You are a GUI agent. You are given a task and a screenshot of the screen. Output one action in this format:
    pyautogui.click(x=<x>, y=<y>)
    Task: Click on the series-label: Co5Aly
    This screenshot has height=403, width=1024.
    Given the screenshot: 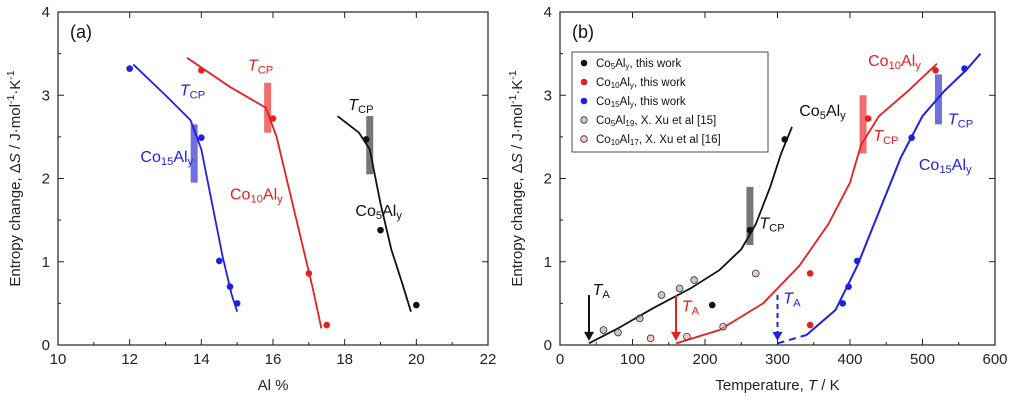 What is the action you would take?
    pyautogui.click(x=378, y=212)
    